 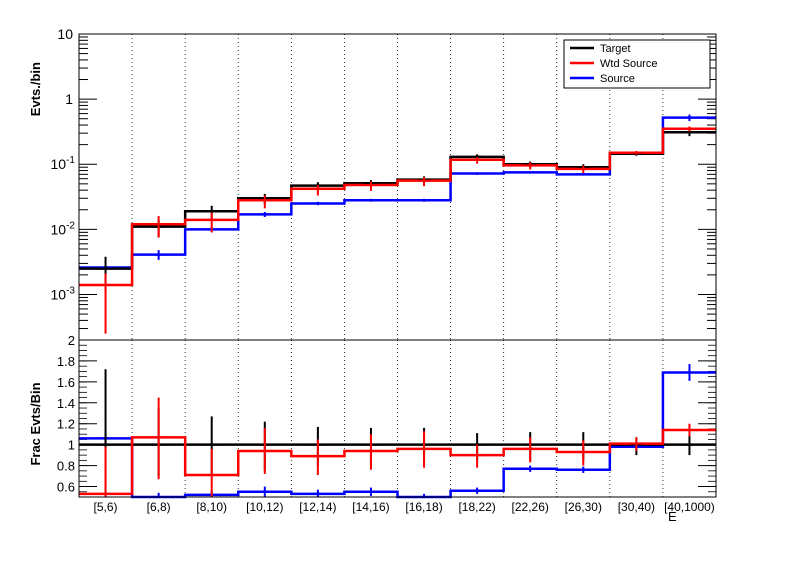 What do you see at coordinates (35, 423) in the screenshot?
I see `y-axis-title-bottom: Frac Evts/Bin` at bounding box center [35, 423].